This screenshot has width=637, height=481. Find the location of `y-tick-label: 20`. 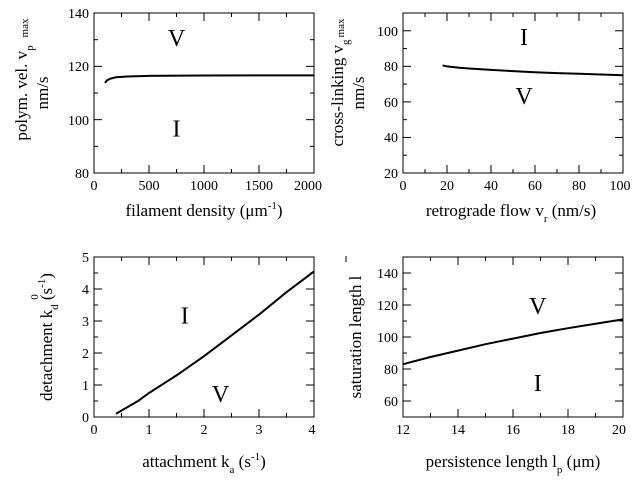

y-tick-label: 20 is located at coordinates (391, 174).